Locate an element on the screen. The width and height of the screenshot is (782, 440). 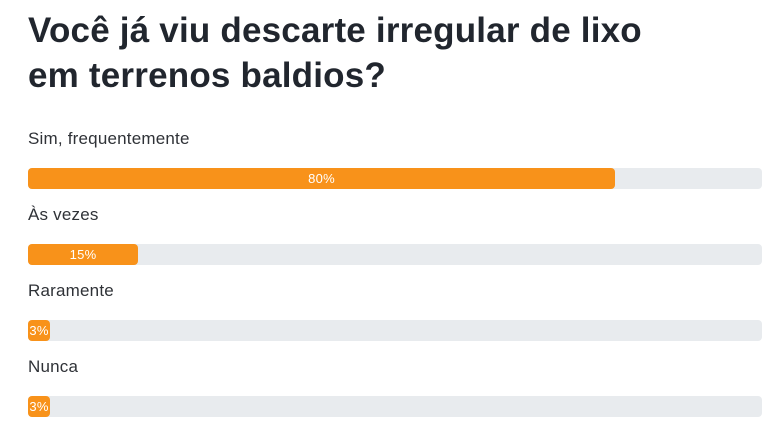
poll-option-row: Às vezes 15% is located at coordinates (395, 235).